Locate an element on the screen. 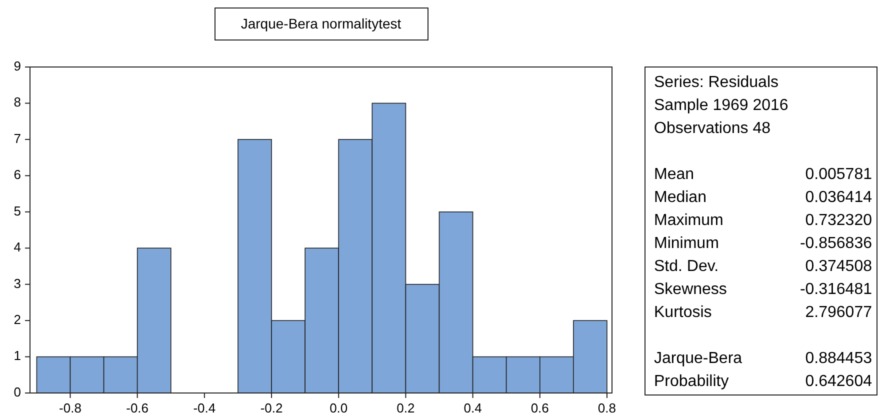  text: Kurtosis 2.796077 is located at coordinates (763, 313).